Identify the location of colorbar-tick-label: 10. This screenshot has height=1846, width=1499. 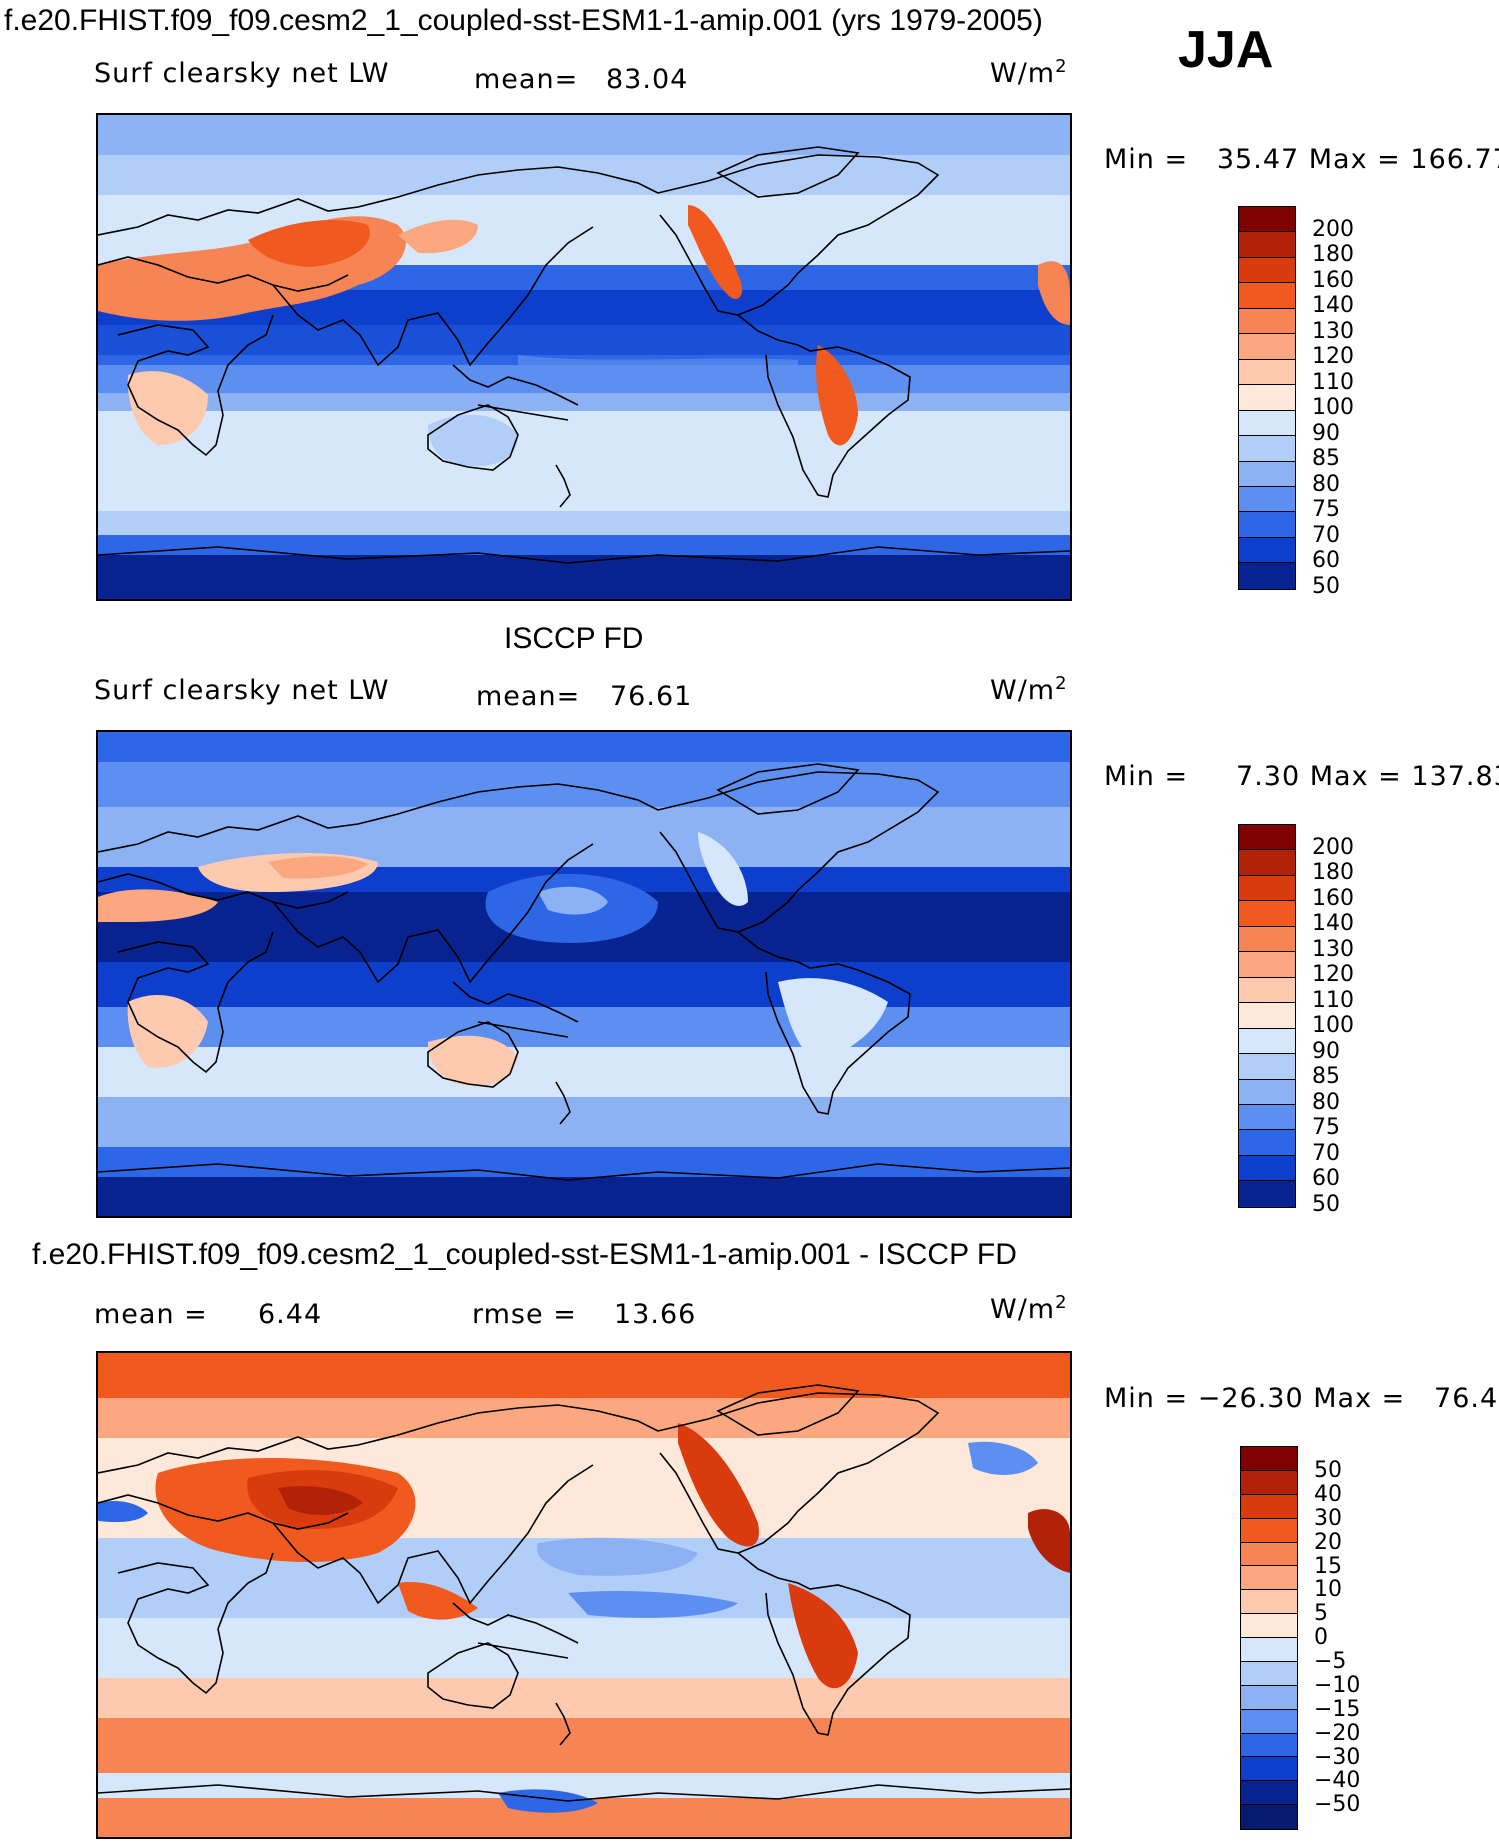
(1328, 1590).